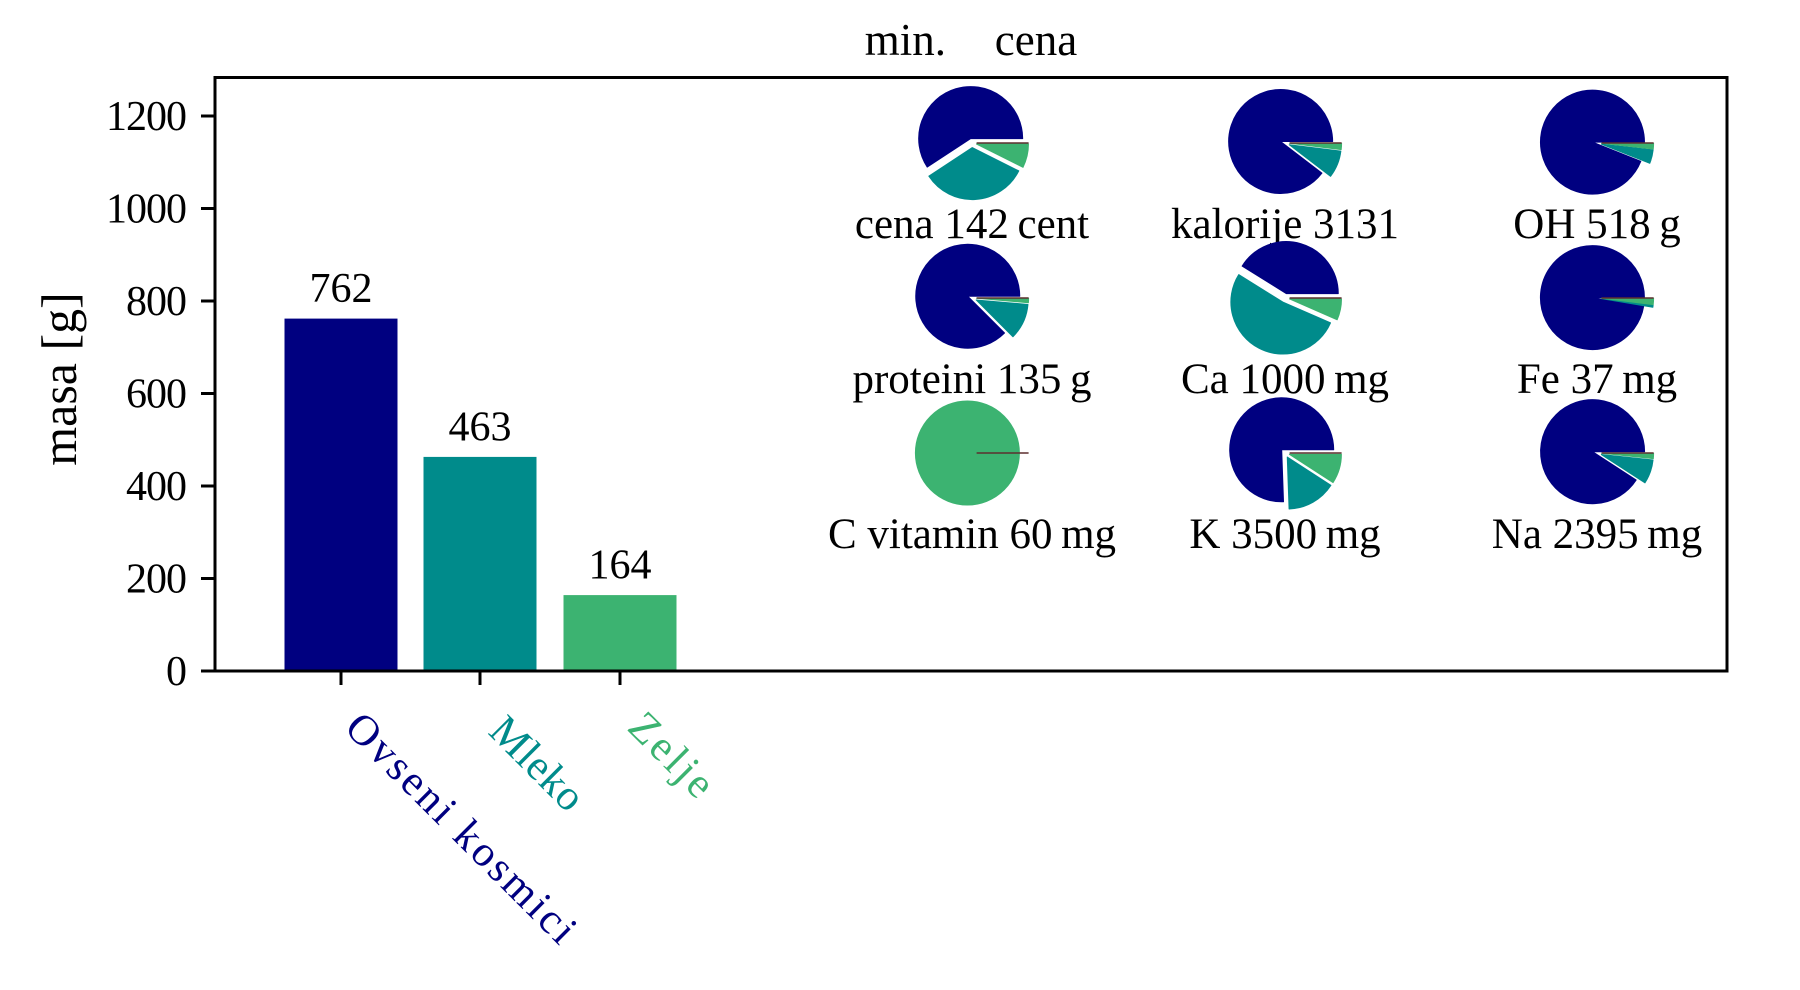  What do you see at coordinates (1597, 534) in the screenshot?
I see `svg-text: Na 2395 mg` at bounding box center [1597, 534].